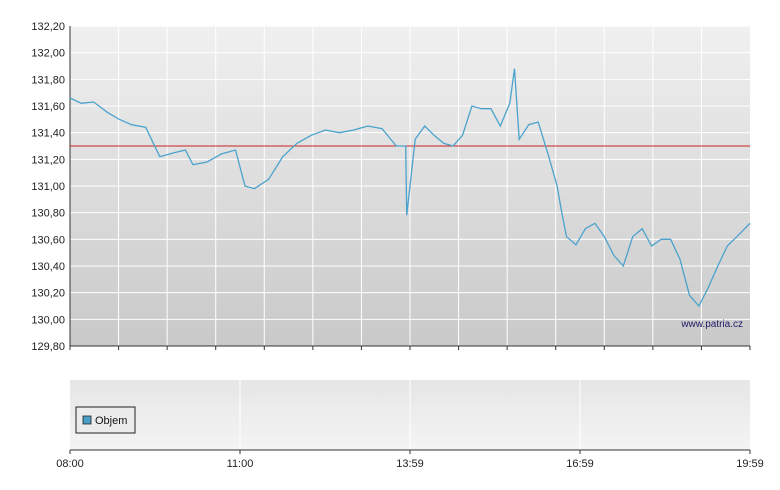  I want to click on volume-x-axis: 08:00 11:00 13:59 16:59 19:59, so click(410, 460).